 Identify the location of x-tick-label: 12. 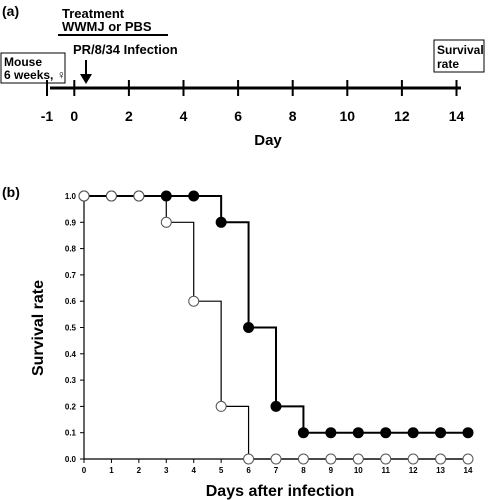
(413, 470).